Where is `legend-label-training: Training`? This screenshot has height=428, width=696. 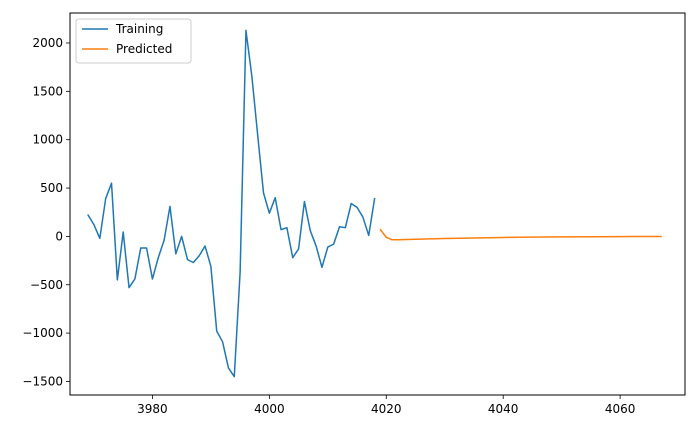 legend-label-training: Training is located at coordinates (139, 29).